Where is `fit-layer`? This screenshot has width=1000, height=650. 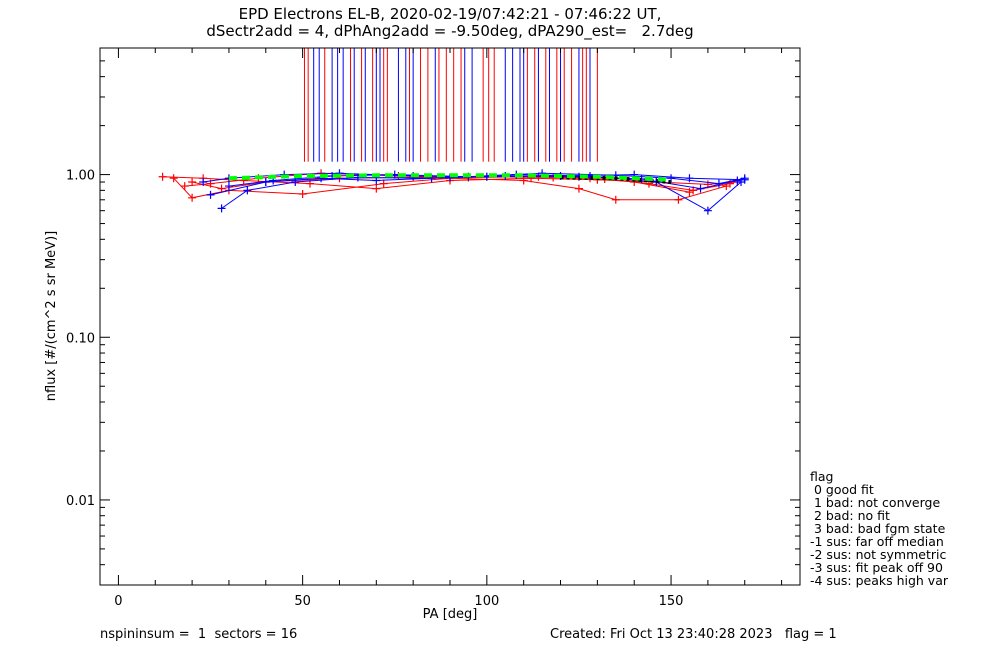 fit-layer is located at coordinates (450, 179).